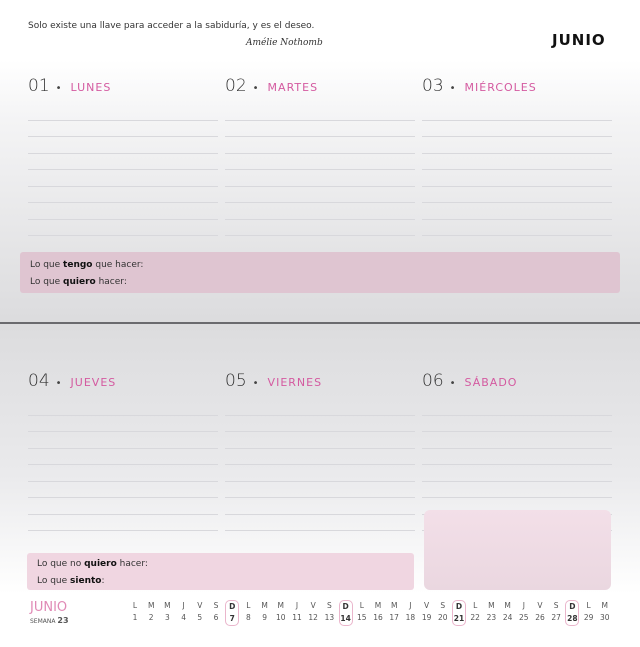 This screenshot has height=647, width=640. I want to click on calendar-day: M 16, so click(378, 613).